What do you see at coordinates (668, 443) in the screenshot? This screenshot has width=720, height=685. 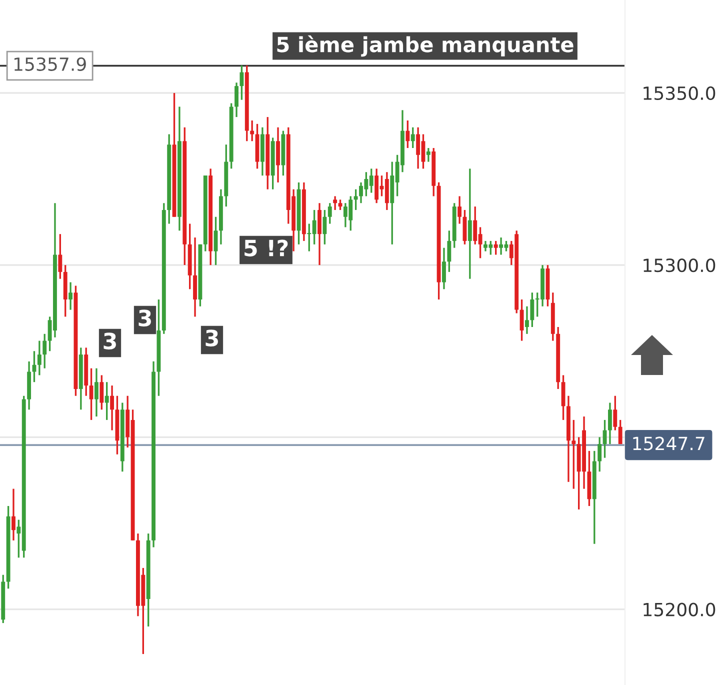 I see `ref-line-label: 15247.7` at bounding box center [668, 443].